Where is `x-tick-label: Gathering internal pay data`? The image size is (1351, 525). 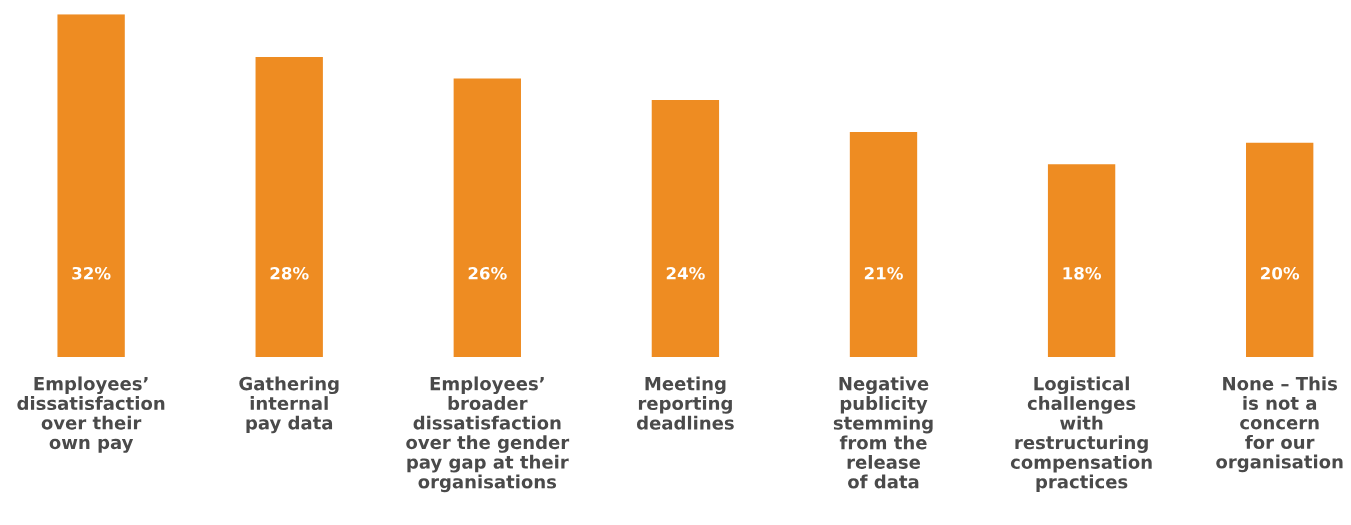
x-tick-label: Gathering internal pay data is located at coordinates (289, 405).